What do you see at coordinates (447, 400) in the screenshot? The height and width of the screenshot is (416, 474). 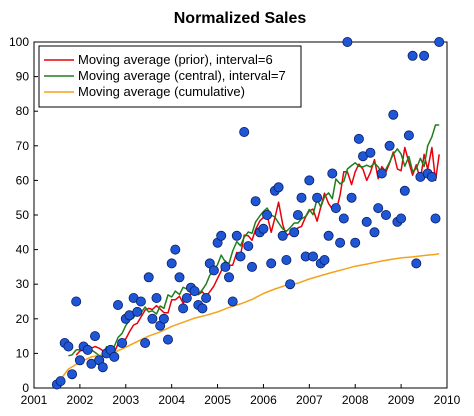 I see `x-tick-label: 2010` at bounding box center [447, 400].